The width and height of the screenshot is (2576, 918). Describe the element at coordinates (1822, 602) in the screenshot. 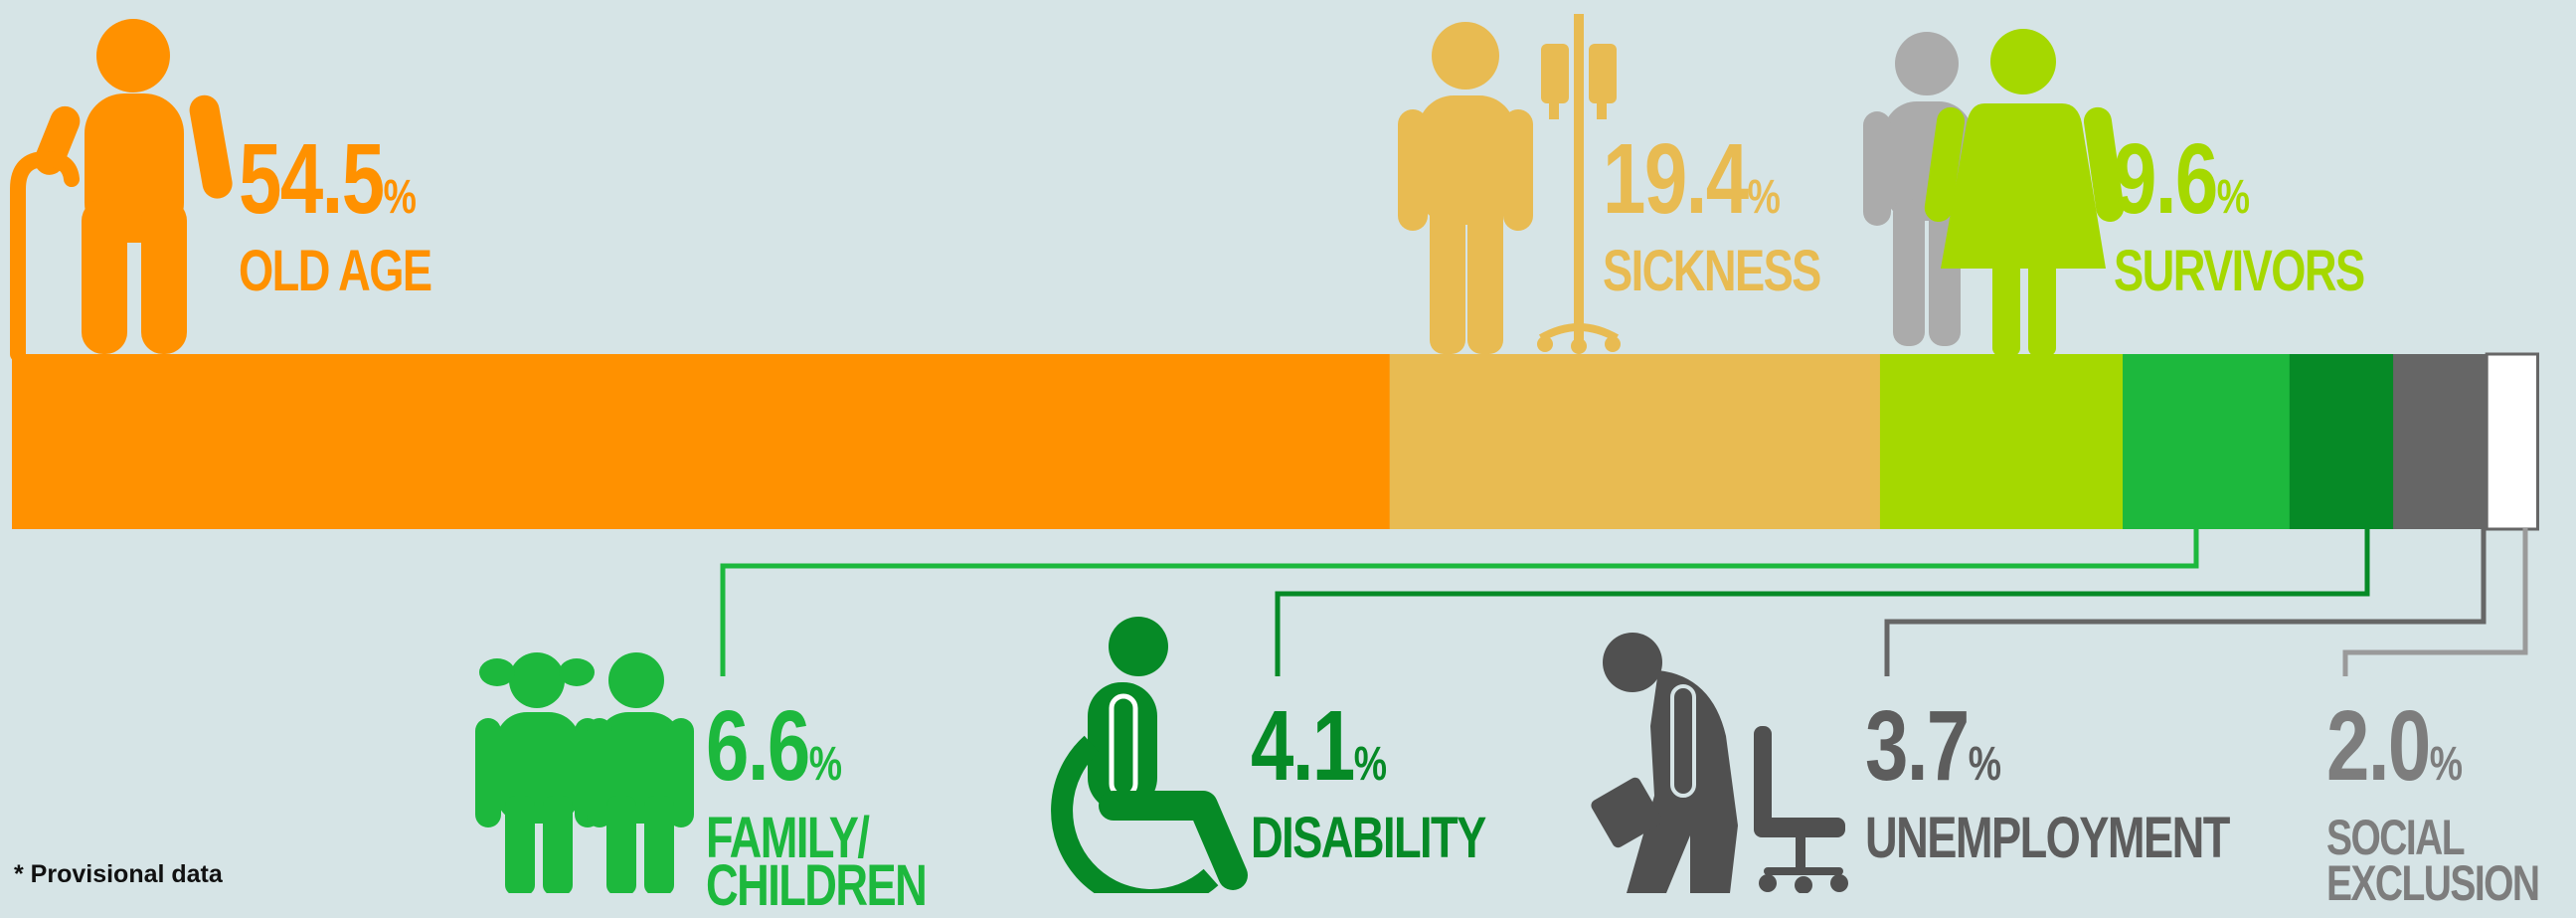

I see `connector-disability` at that location.